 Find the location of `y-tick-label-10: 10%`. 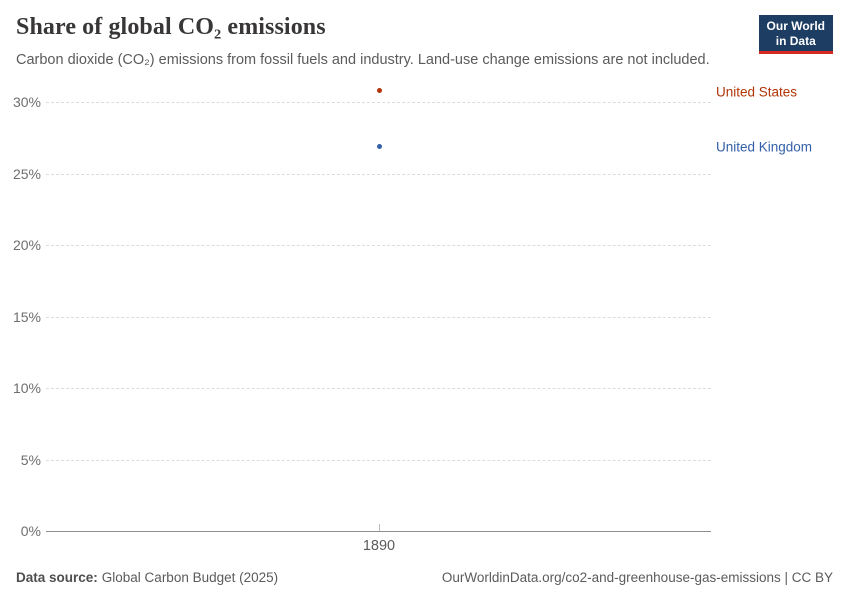

y-tick-label-10: 10% is located at coordinates (26, 388).